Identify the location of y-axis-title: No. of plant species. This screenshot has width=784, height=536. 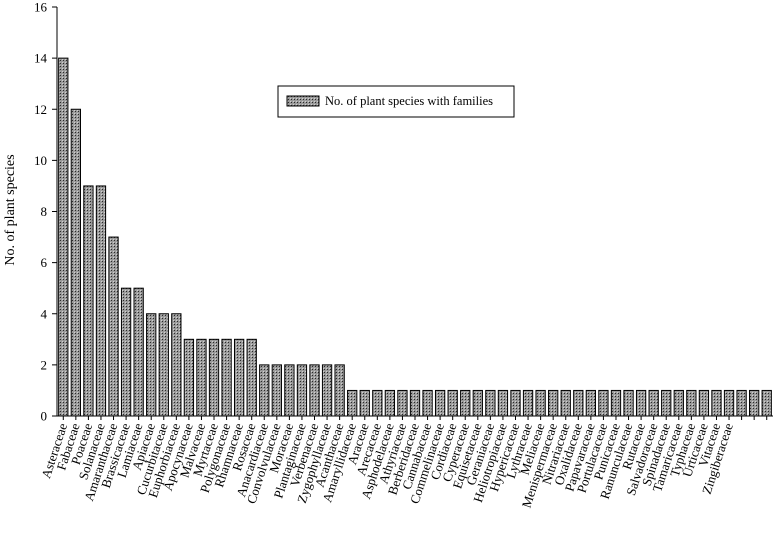
(10, 209).